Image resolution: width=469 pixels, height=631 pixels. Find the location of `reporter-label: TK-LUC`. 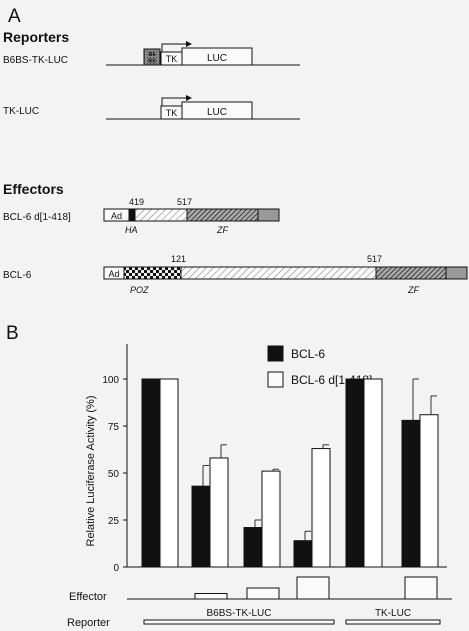

reporter-label: TK-LUC is located at coordinates (21, 111).